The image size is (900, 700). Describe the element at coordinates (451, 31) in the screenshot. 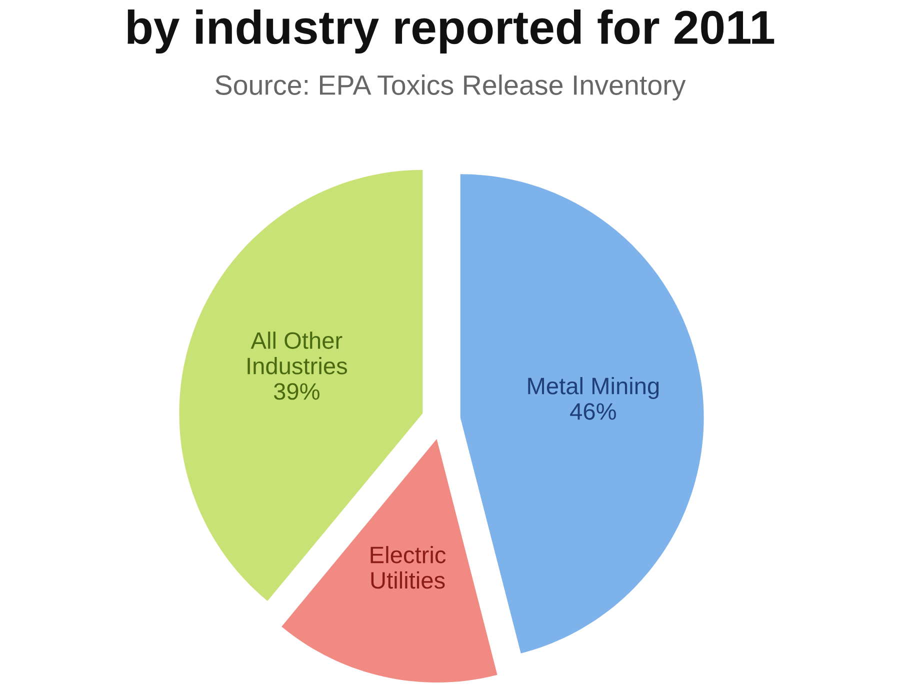

I see `chart-title: by industry reported for 2011` at that location.